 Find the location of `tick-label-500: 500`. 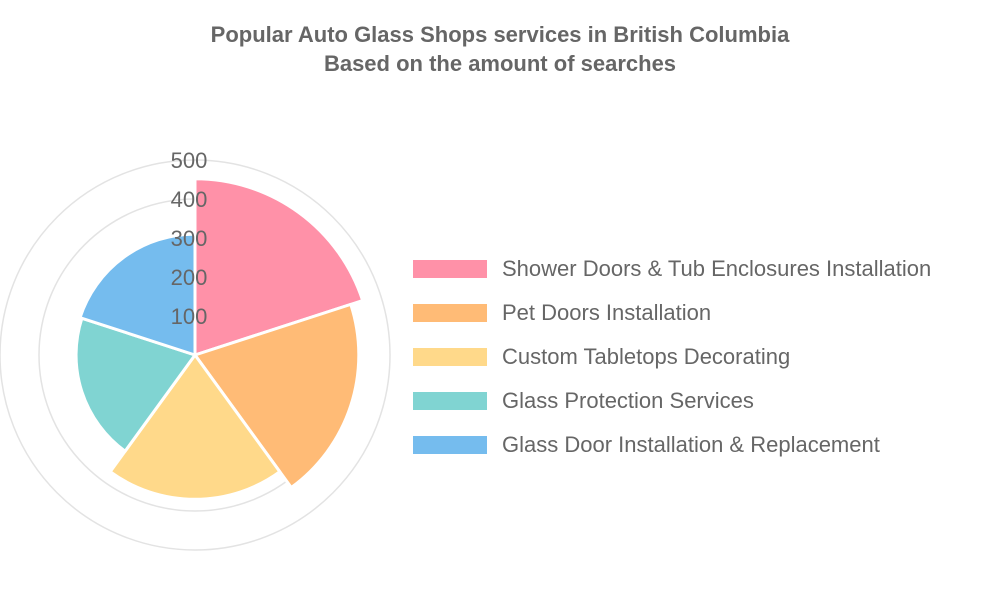

tick-label-500: 500 is located at coordinates (189, 160).